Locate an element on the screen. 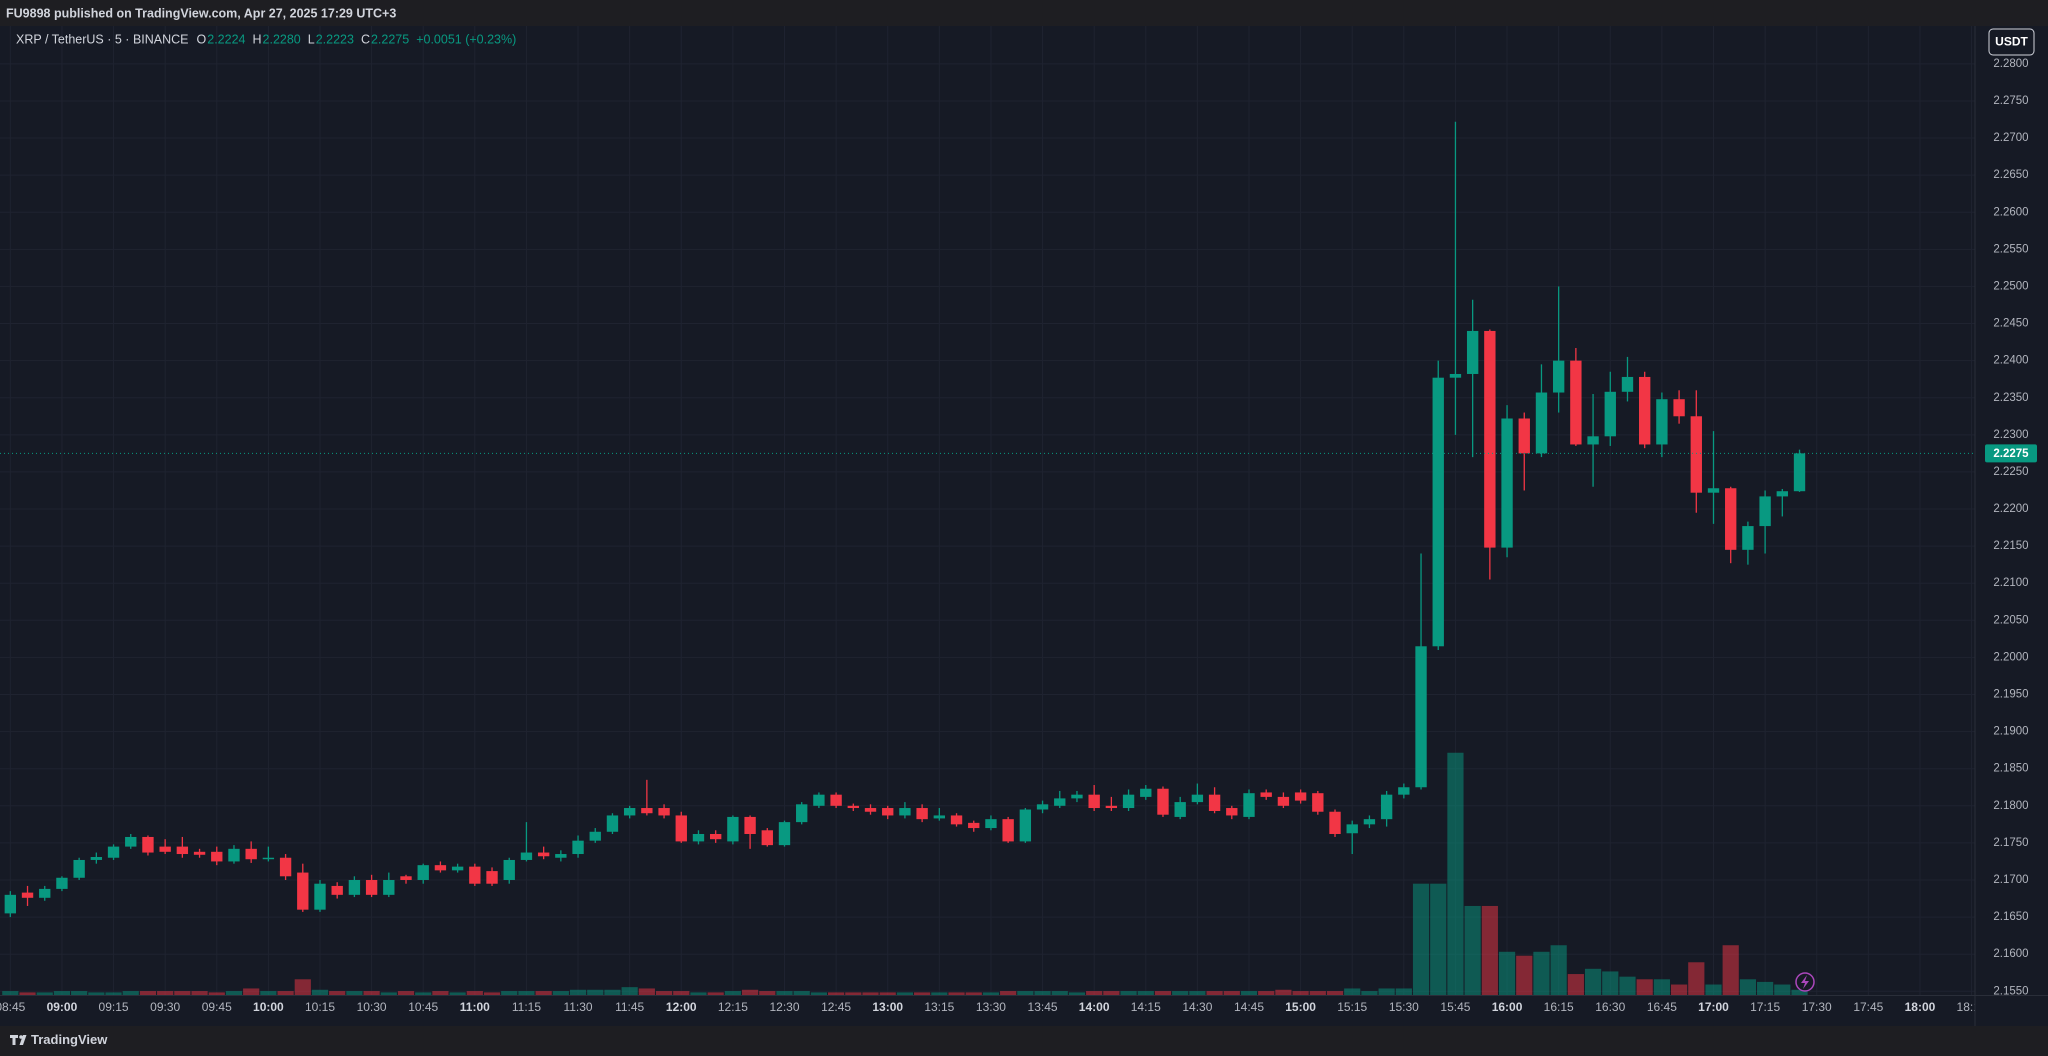 This screenshot has height=1056, width=2048. x-tick-label: 10:15 is located at coordinates (320, 1007).